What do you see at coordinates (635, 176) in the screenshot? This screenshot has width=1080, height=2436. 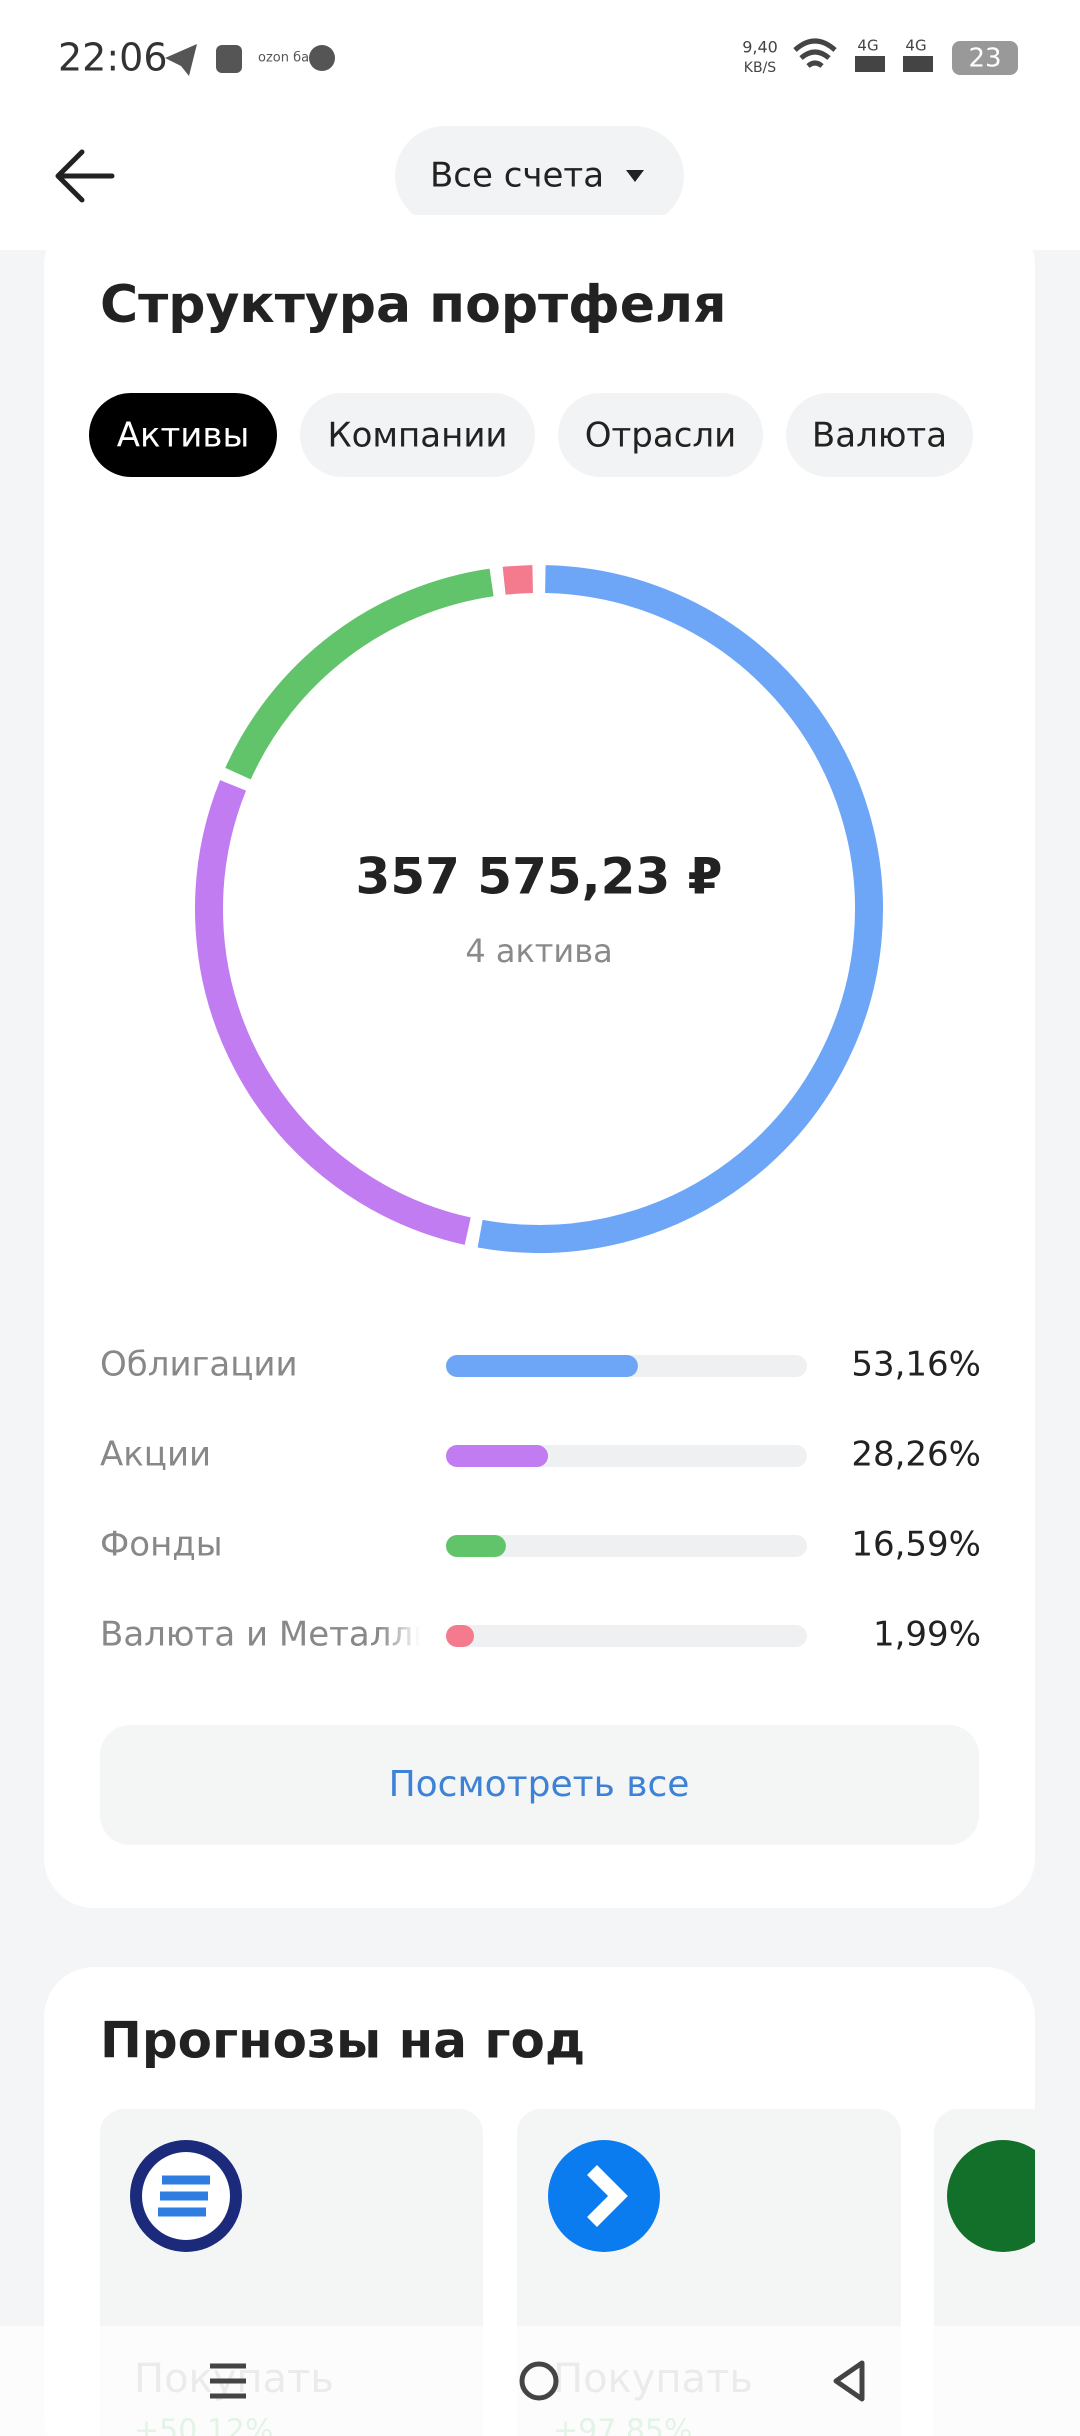 I see `dropdown-arrow` at bounding box center [635, 176].